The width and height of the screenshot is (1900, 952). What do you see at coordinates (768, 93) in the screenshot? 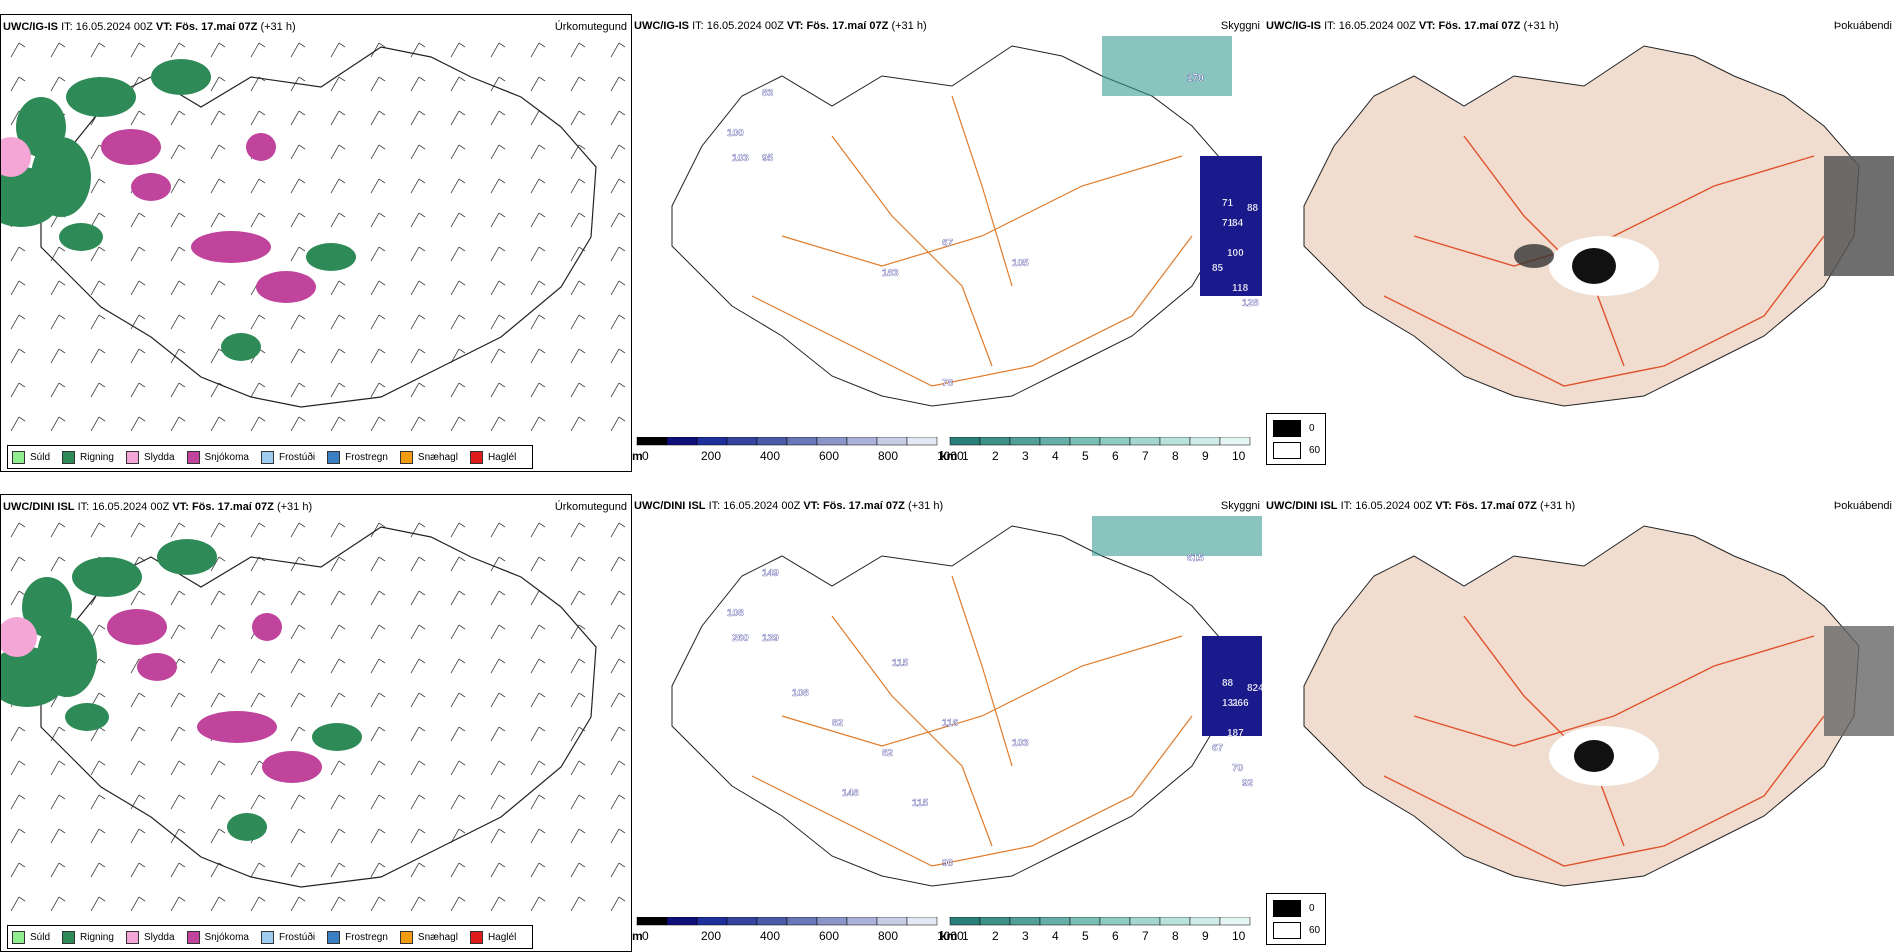
I see `visibility-label: 83` at bounding box center [768, 93].